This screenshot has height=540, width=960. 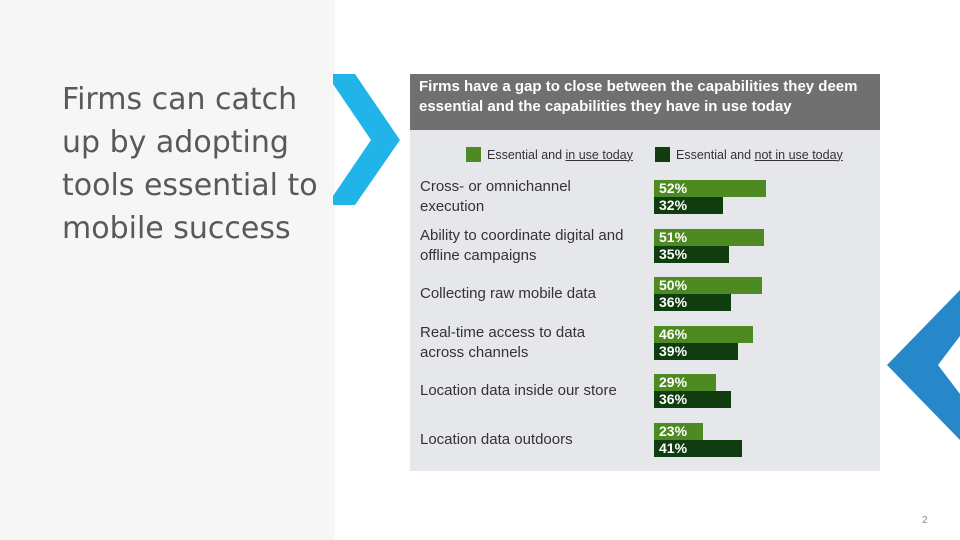 What do you see at coordinates (698, 448) in the screenshot?
I see `bar-not-in-use: 41%` at bounding box center [698, 448].